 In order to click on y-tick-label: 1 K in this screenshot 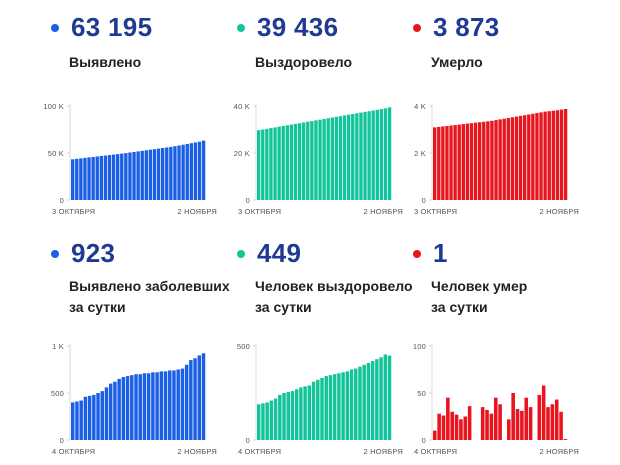, I will do `click(58, 346)`.